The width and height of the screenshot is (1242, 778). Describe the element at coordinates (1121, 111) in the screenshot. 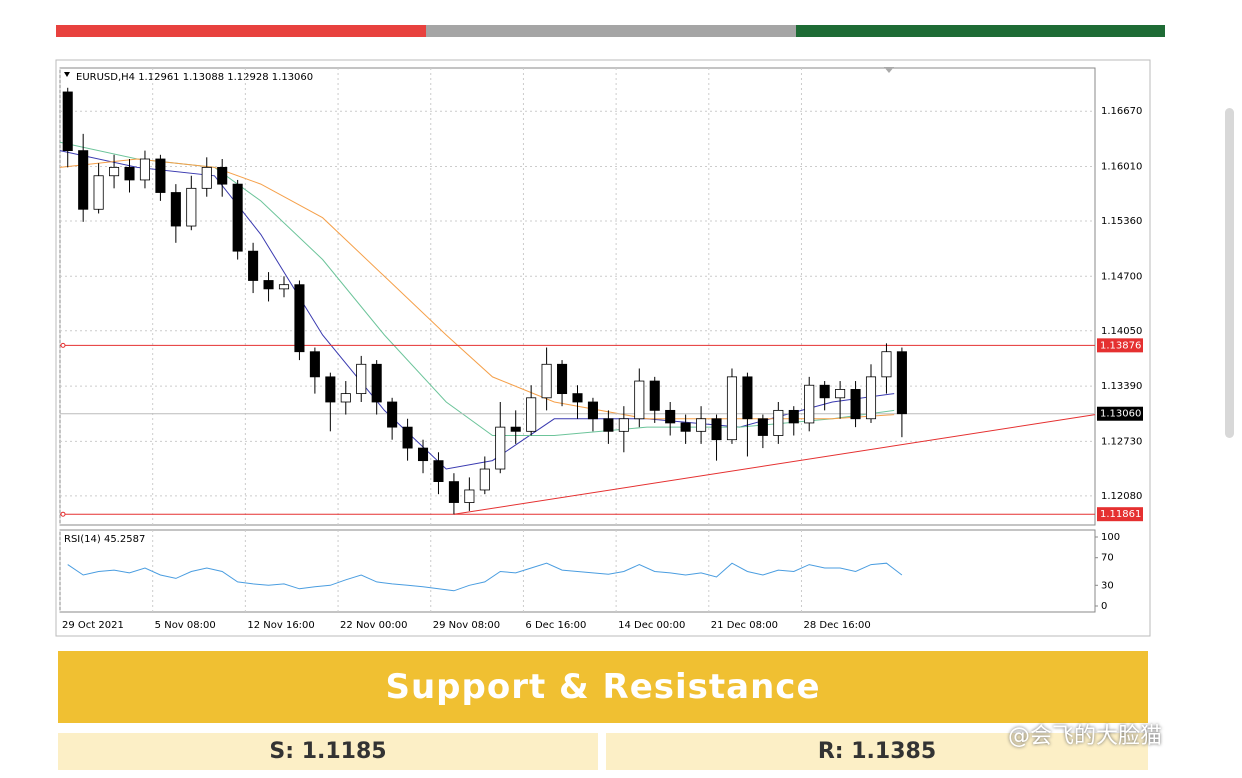

I see `y-tick-label: 1.16670` at that location.